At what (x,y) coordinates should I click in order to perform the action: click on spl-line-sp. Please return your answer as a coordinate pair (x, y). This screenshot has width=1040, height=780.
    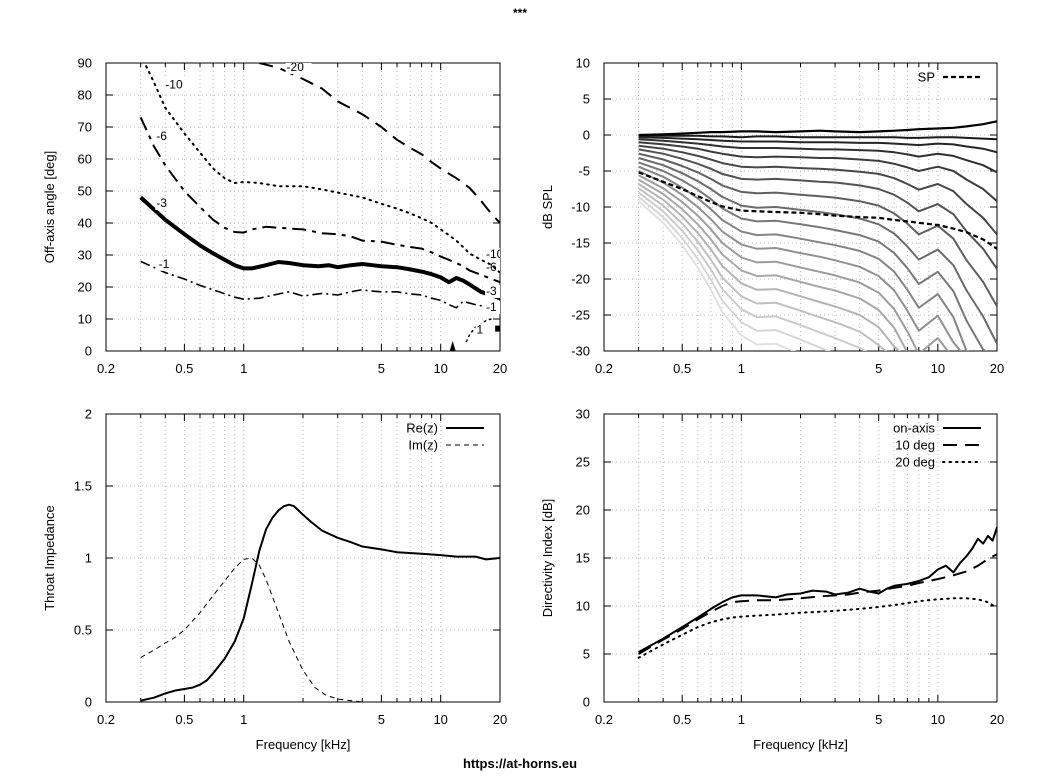
    Looking at the image, I should click on (817, 210).